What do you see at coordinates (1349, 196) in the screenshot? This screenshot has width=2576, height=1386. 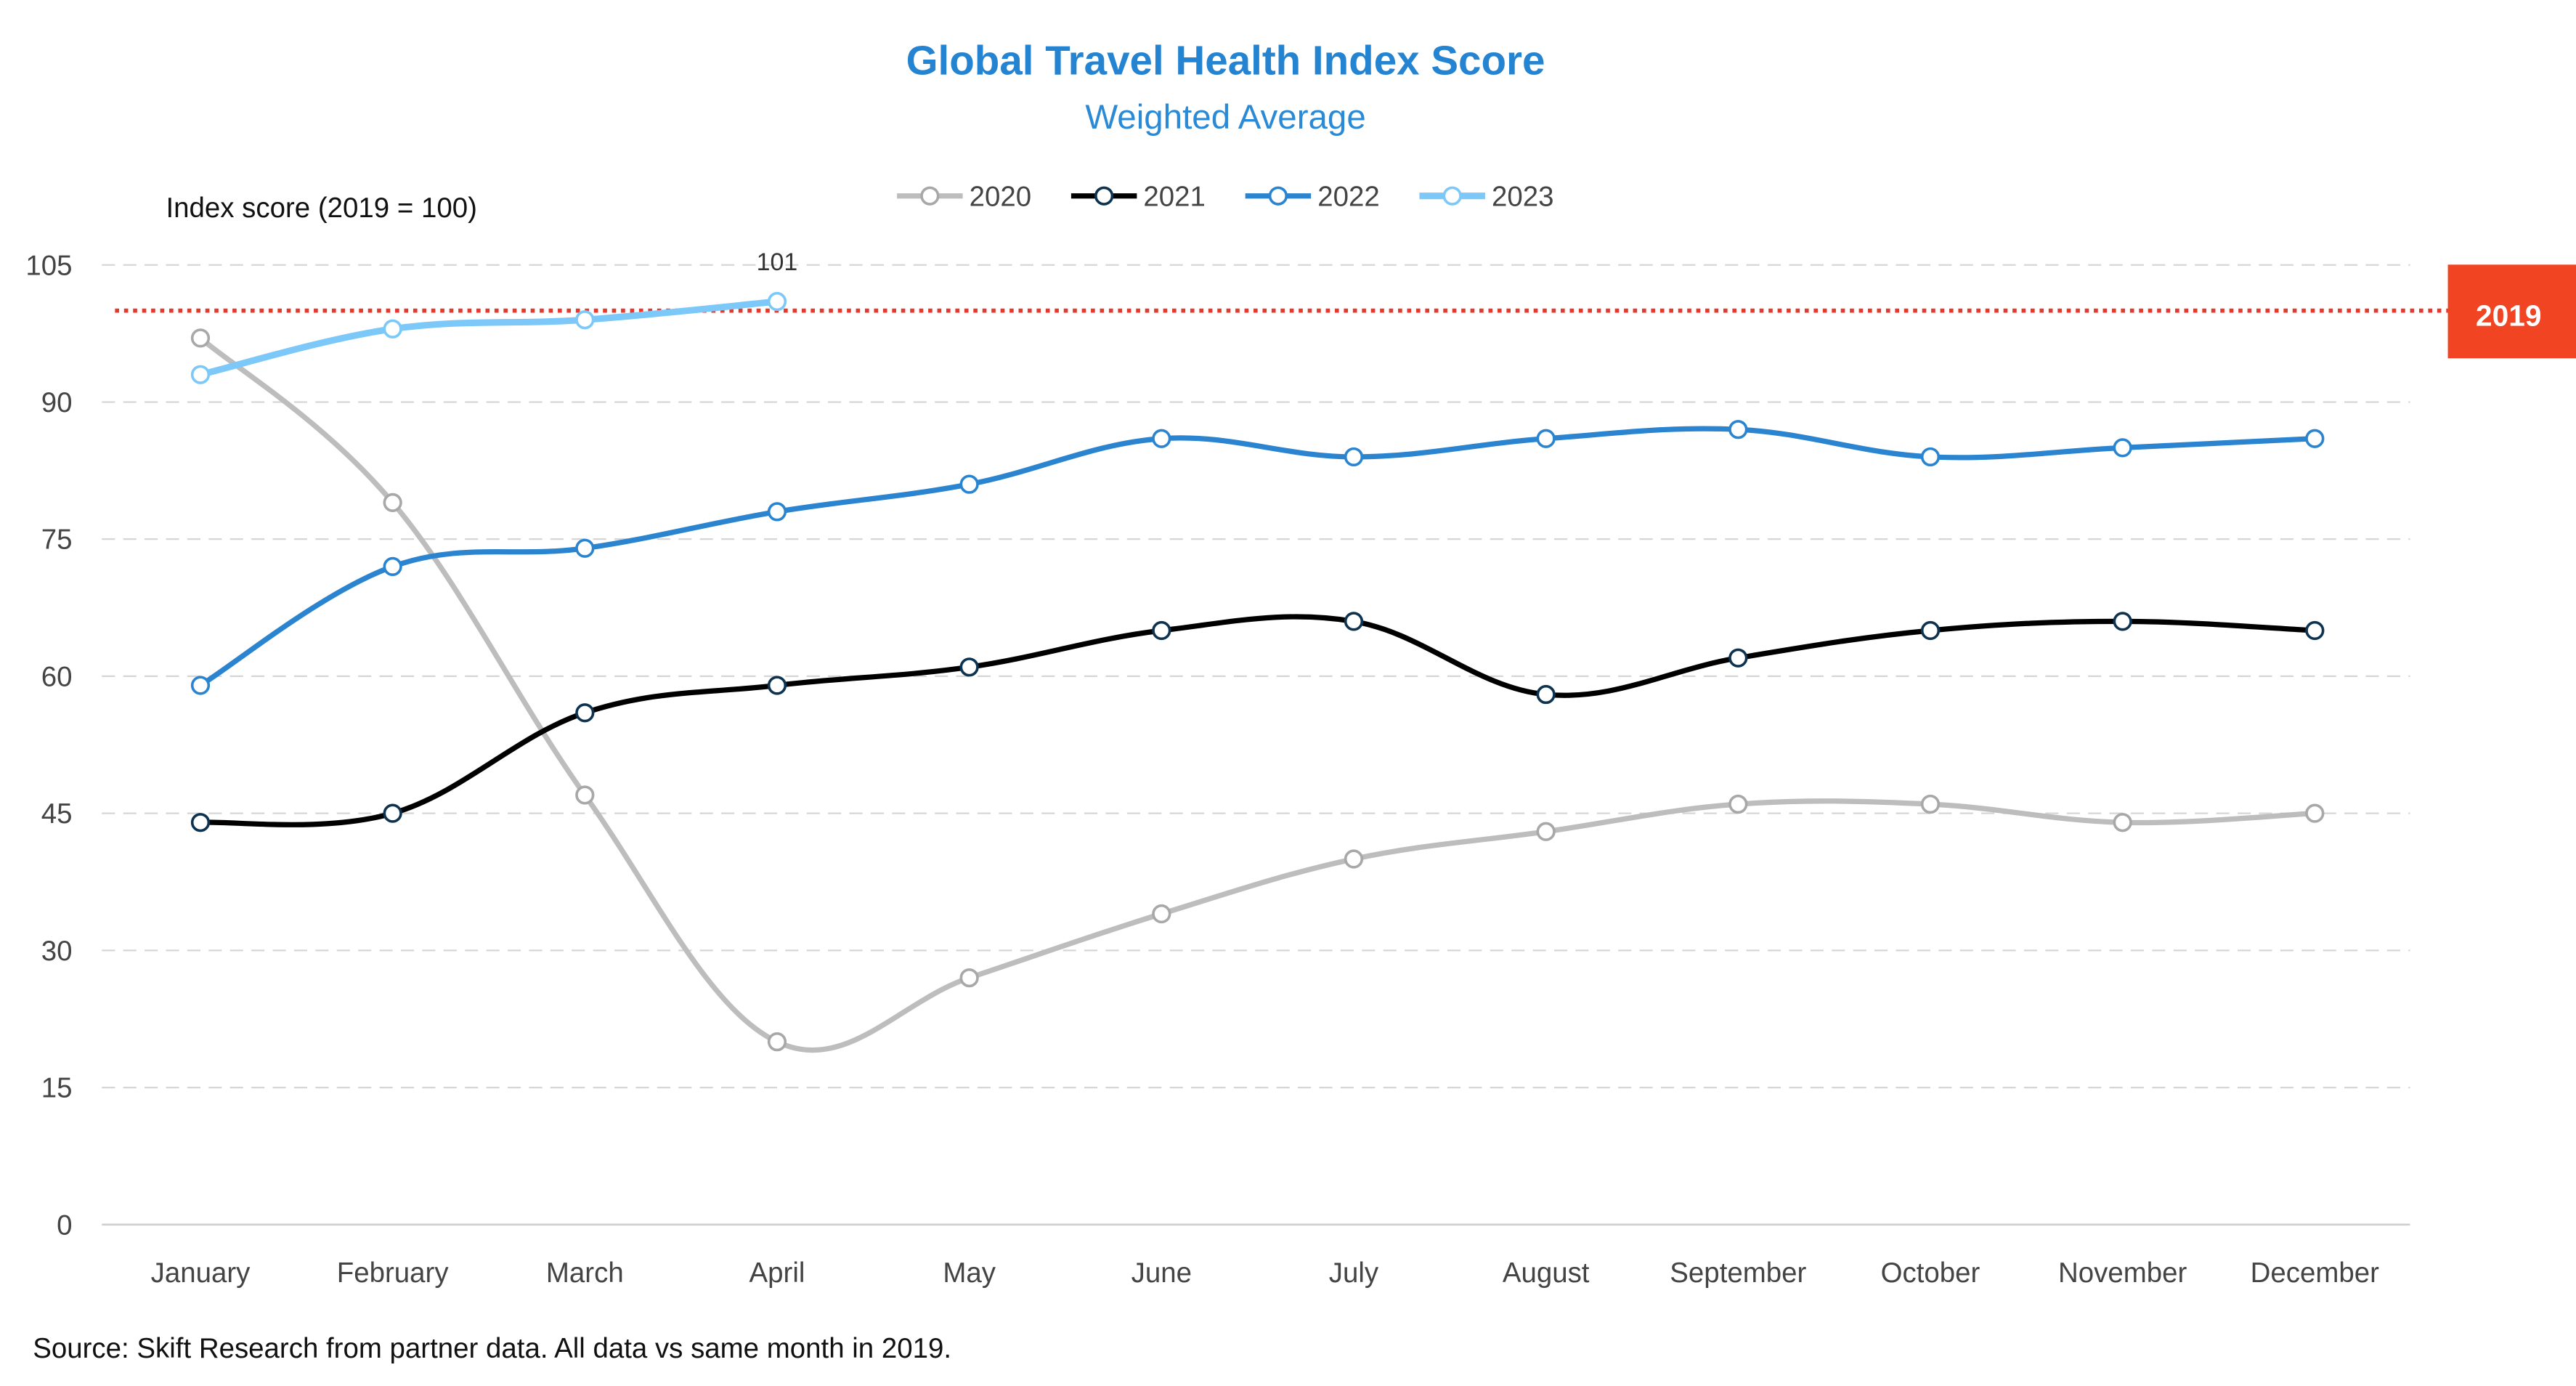 I see `legend-label: 2022` at bounding box center [1349, 196].